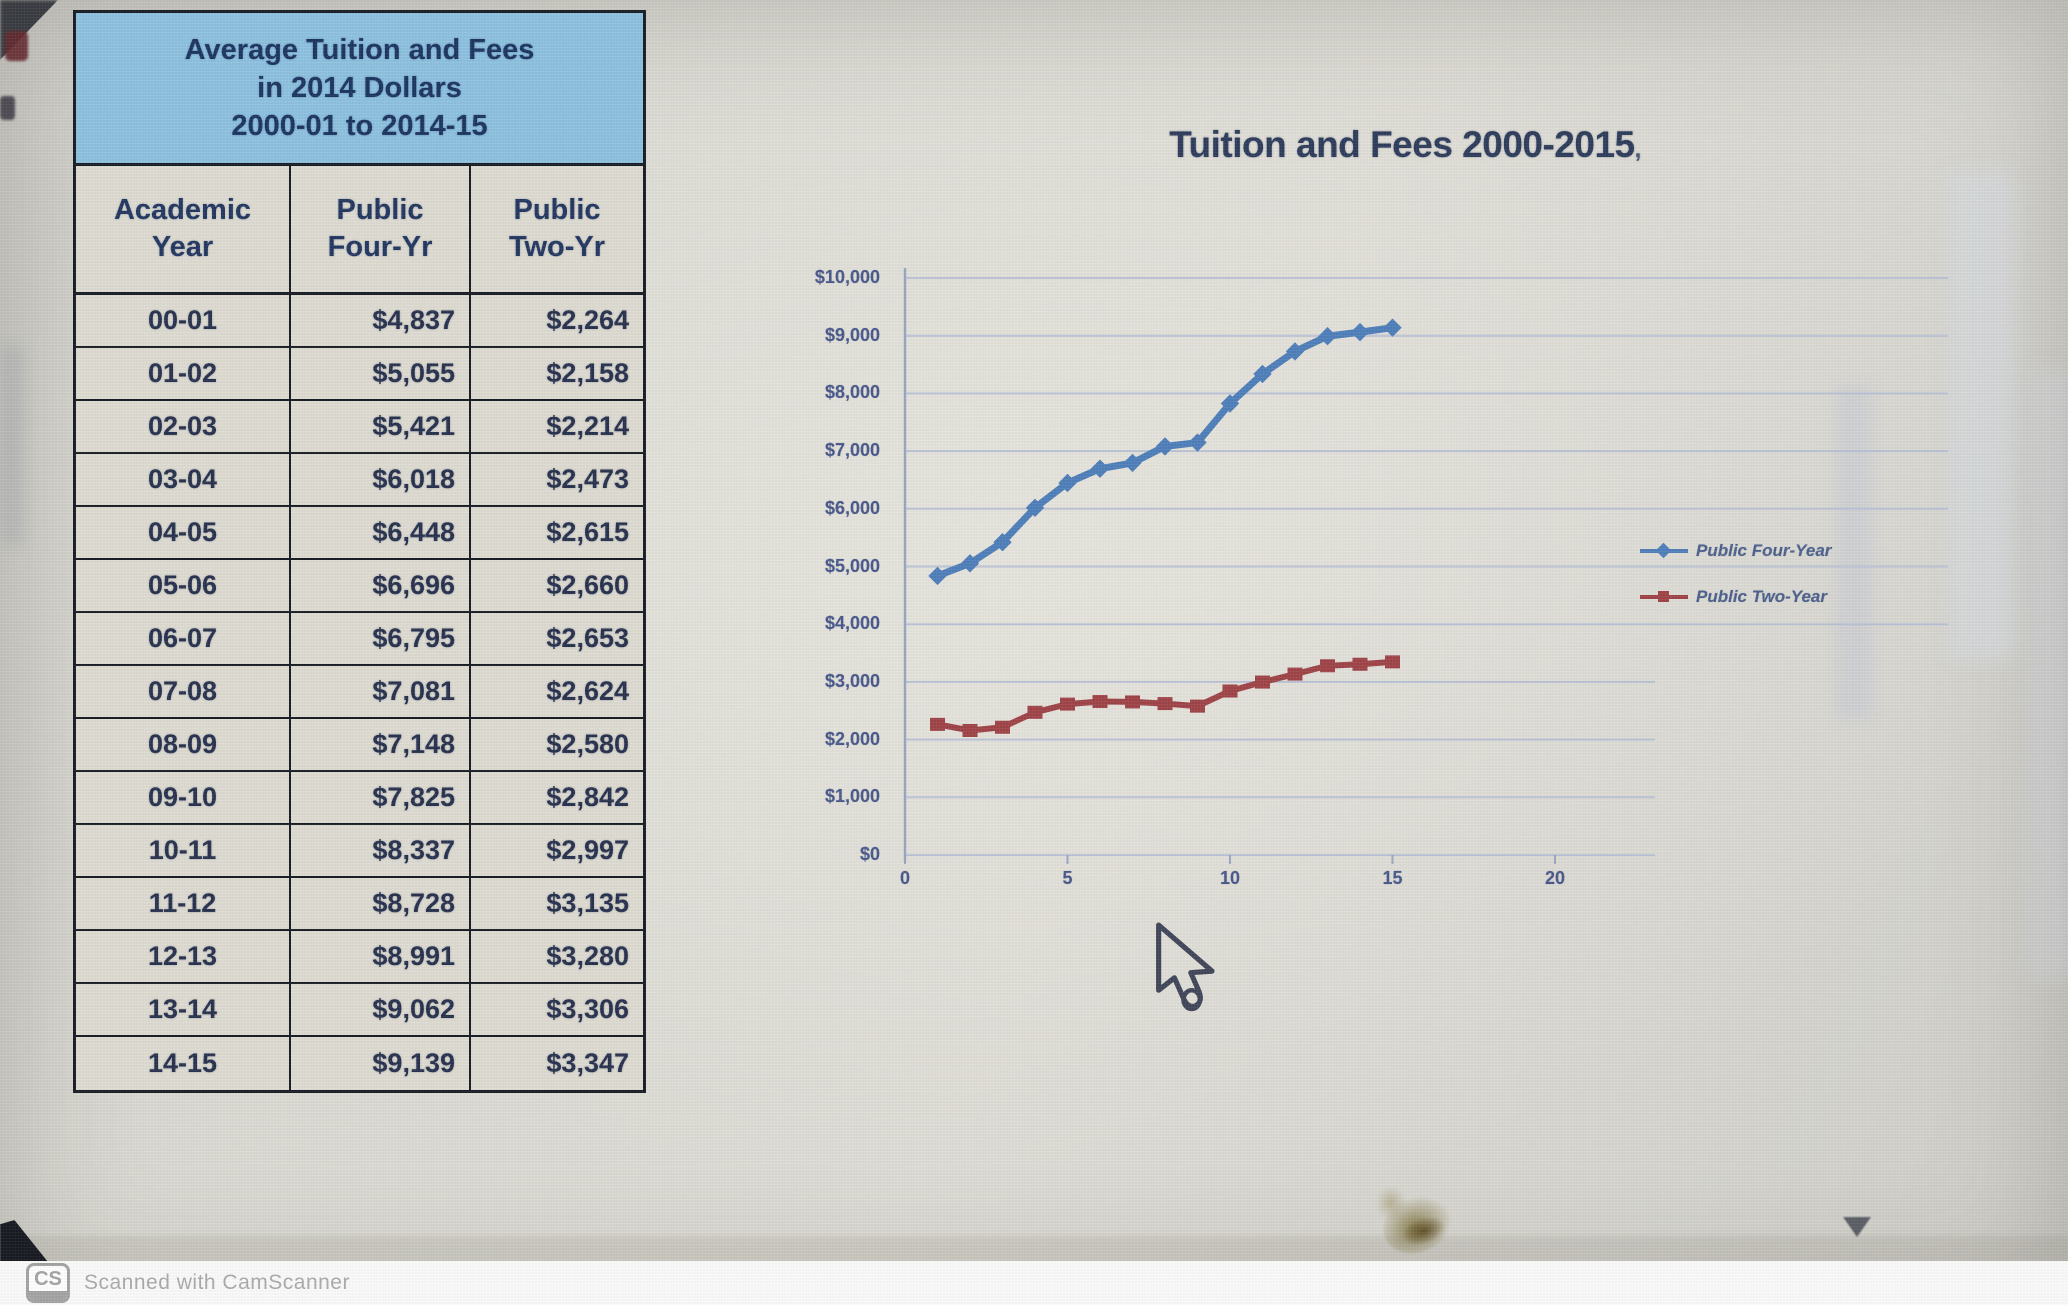  I want to click on cell-public-four-yr: $9,139, so click(381, 1063).